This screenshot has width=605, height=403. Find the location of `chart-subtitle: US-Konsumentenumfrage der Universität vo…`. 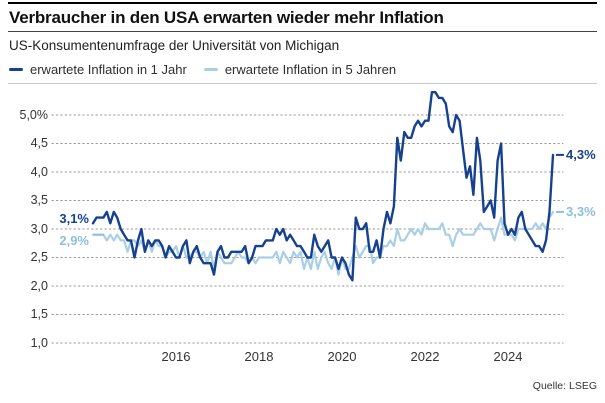

chart-subtitle: US-Konsumentenumfrage der Universität vo… is located at coordinates (174, 45).